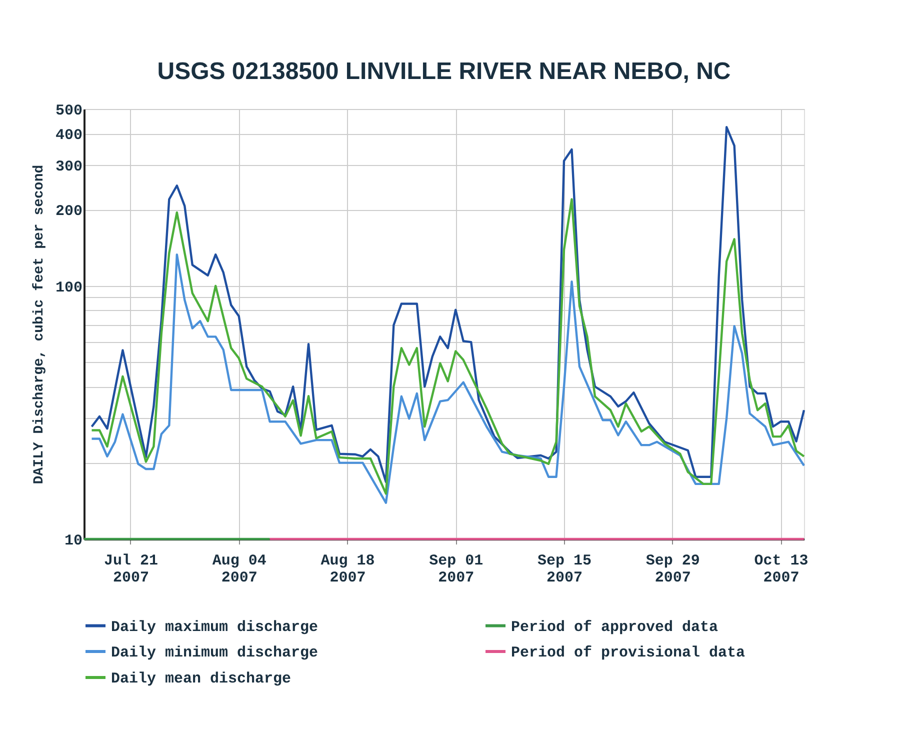 This screenshot has height=755, width=899. I want to click on x-tick-label: Sep 01 2007, so click(456, 569).